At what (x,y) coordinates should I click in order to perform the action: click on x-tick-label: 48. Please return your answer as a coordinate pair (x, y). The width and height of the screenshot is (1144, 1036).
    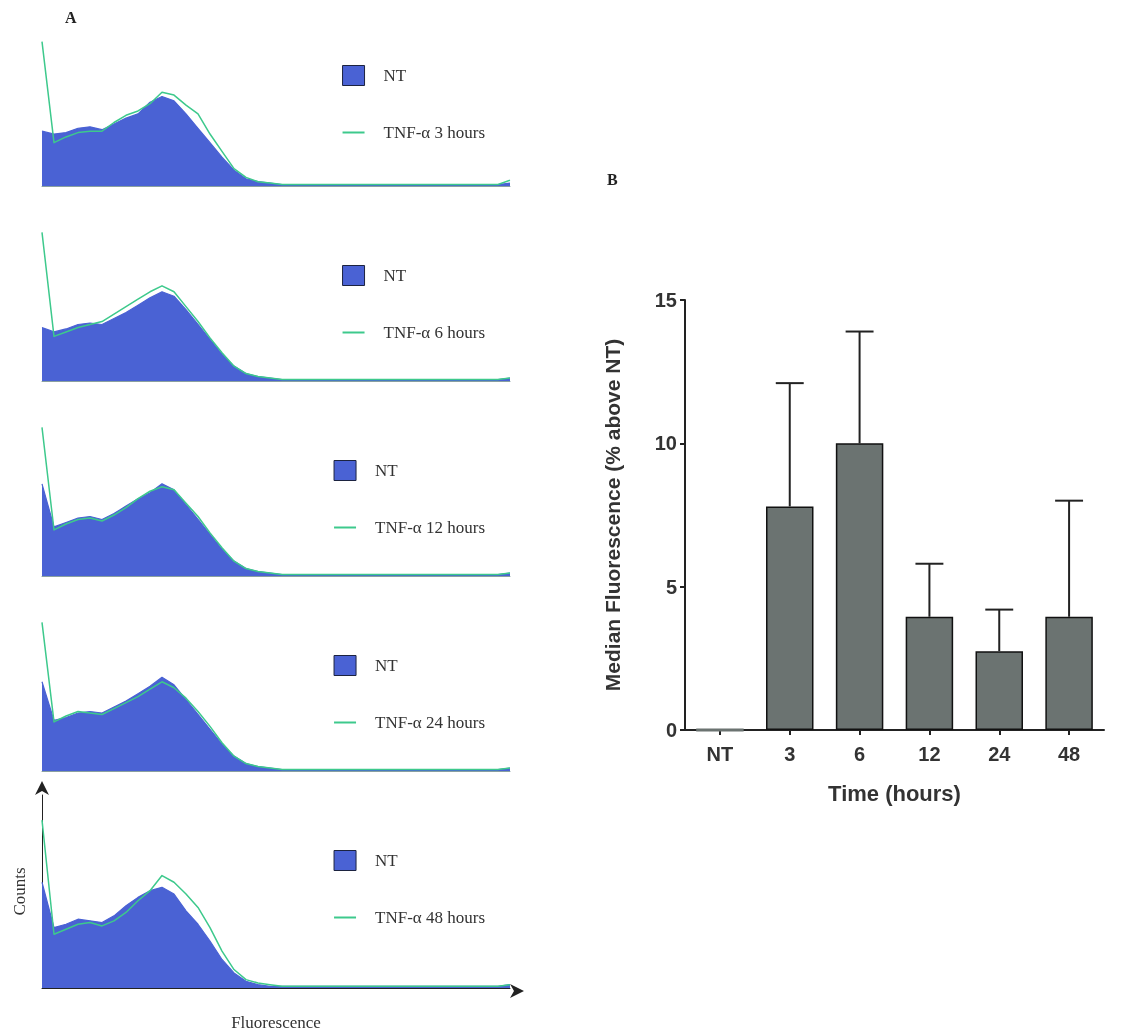
    Looking at the image, I should click on (1069, 754).